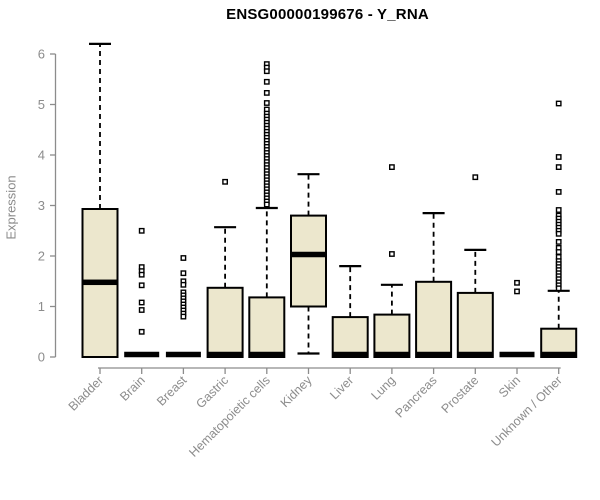  What do you see at coordinates (350, 337) in the screenshot?
I see `box-liver` at bounding box center [350, 337].